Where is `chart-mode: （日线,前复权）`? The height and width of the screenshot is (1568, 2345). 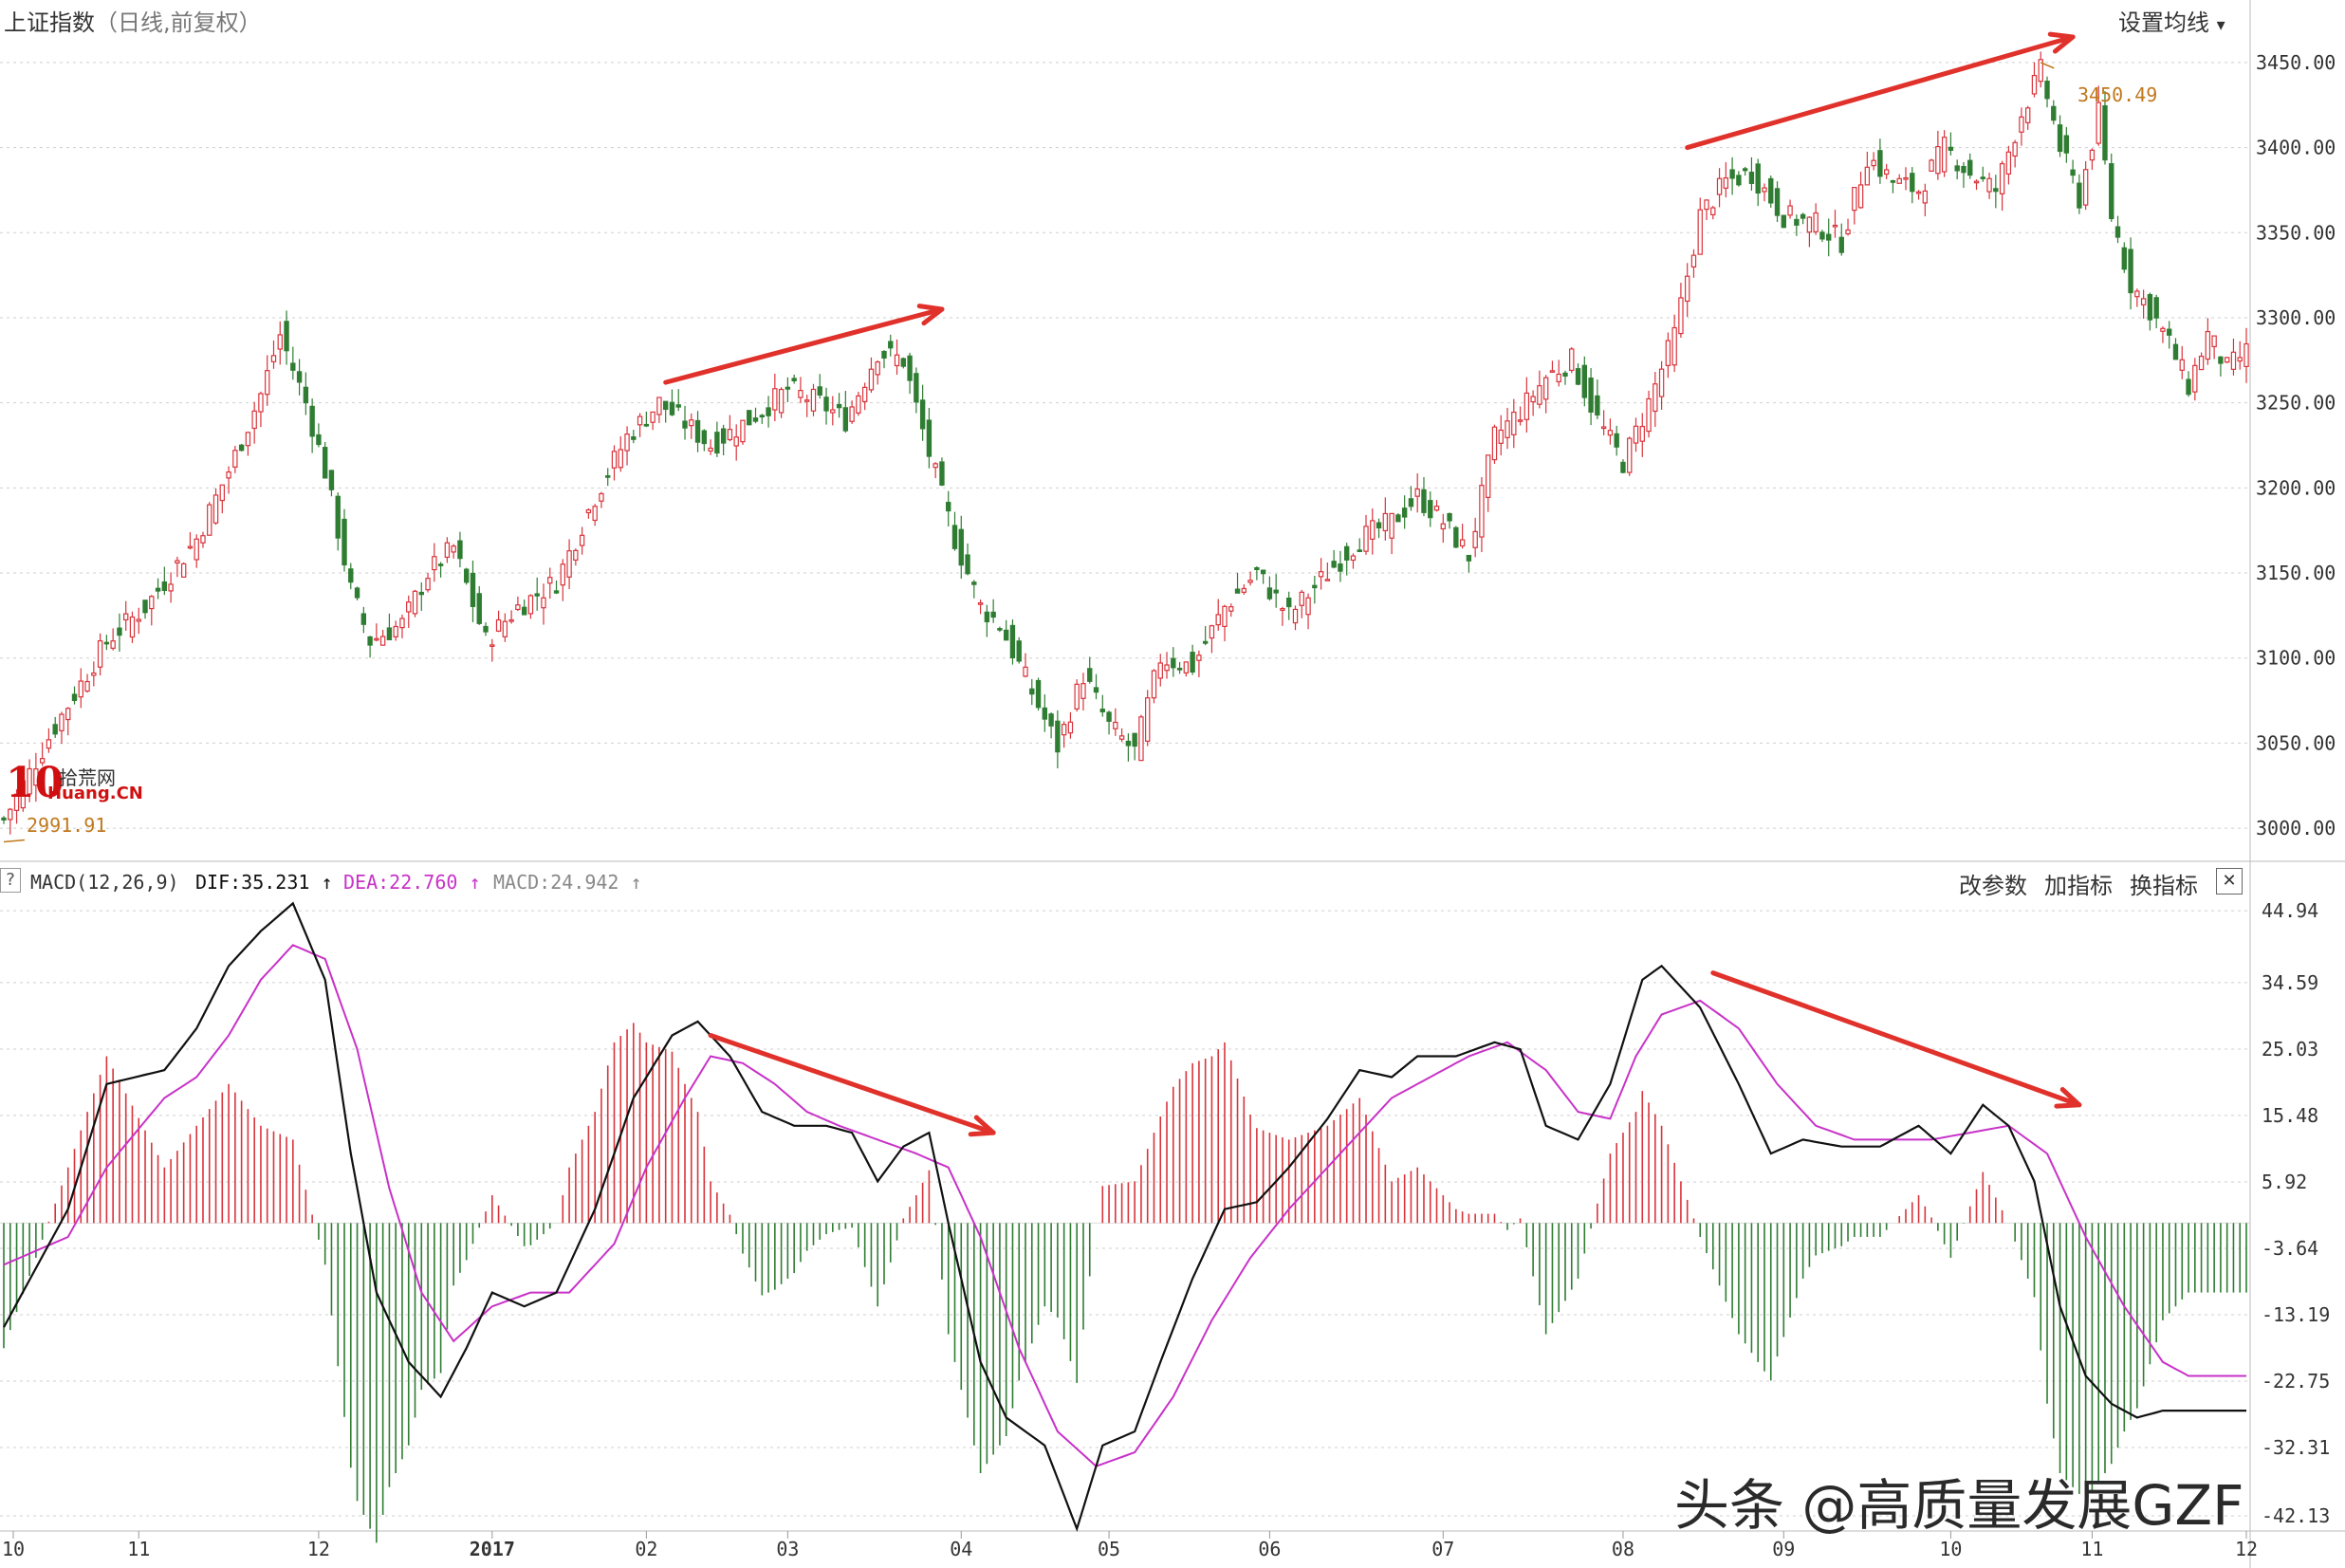 chart-mode: （日线,前复权） is located at coordinates (179, 23).